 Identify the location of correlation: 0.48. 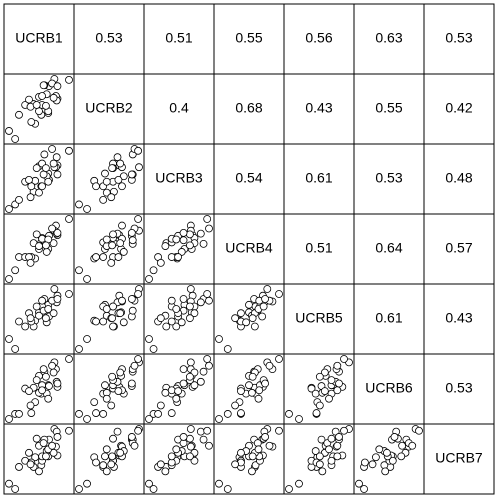
(458, 178).